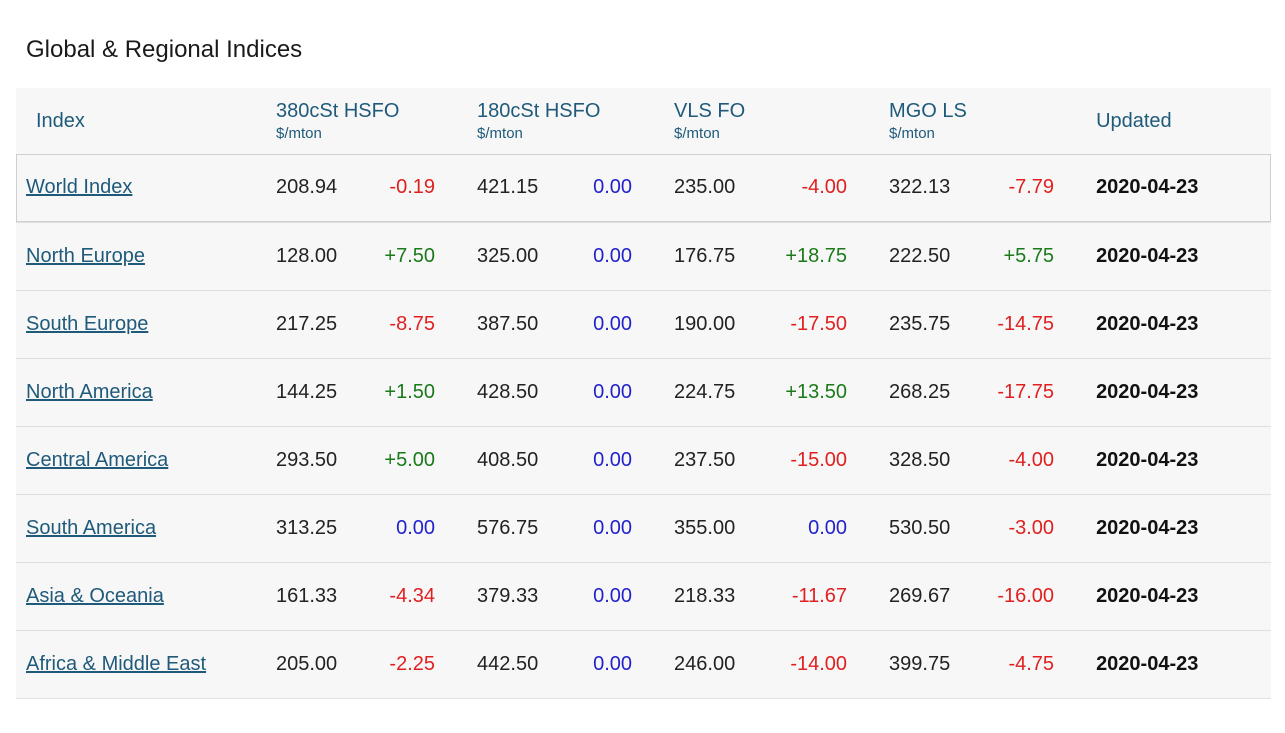 This screenshot has height=733, width=1285. I want to click on header-380-label: 380cSt HSFO, so click(338, 111).